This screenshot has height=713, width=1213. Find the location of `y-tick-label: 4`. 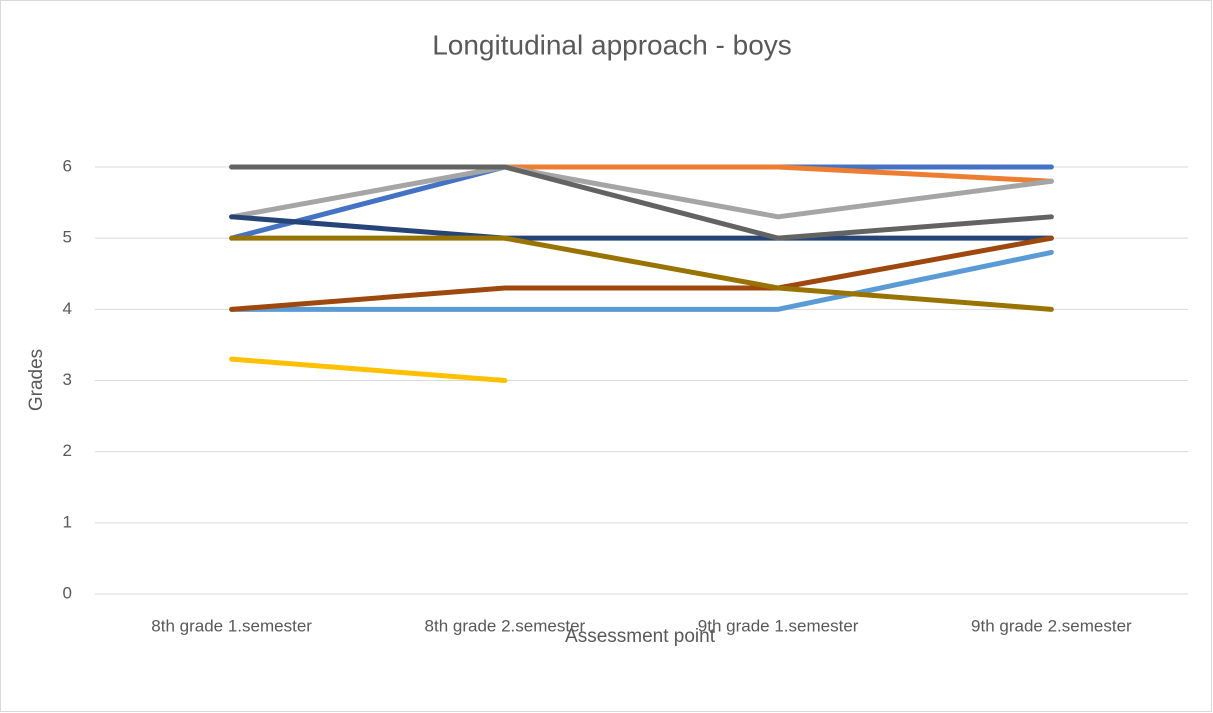

y-tick-label: 4 is located at coordinates (67, 308).